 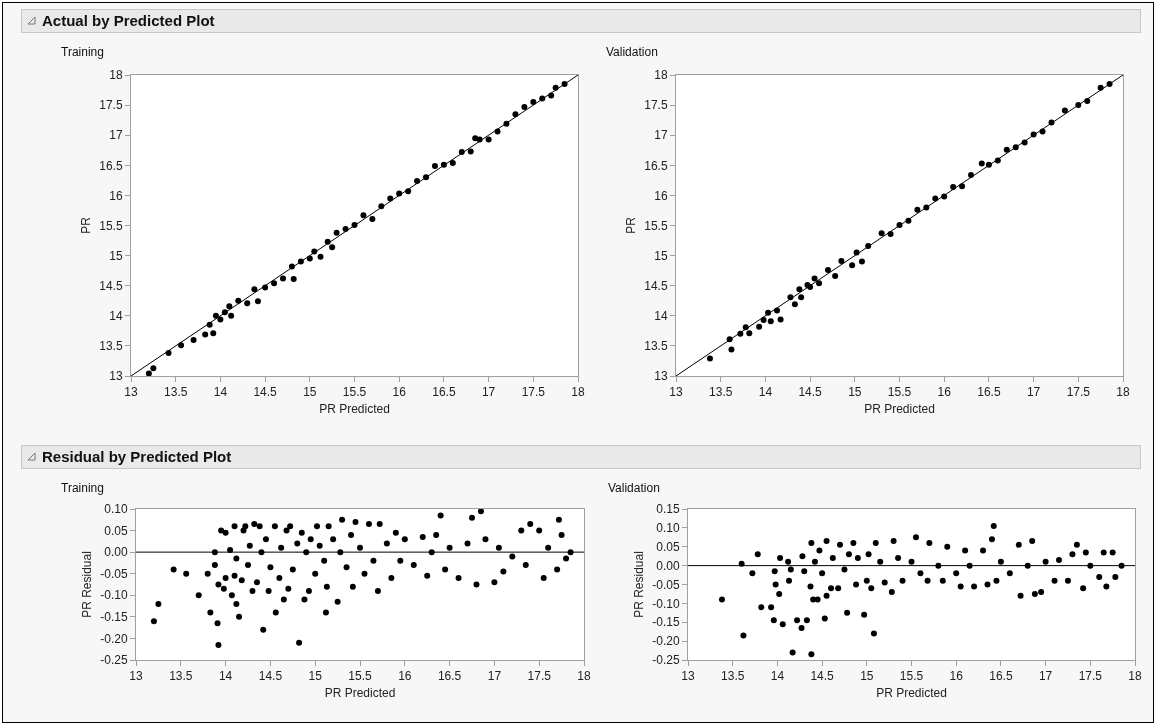 I want to click on y-tick-label: -0.15, so click(x=114, y=617).